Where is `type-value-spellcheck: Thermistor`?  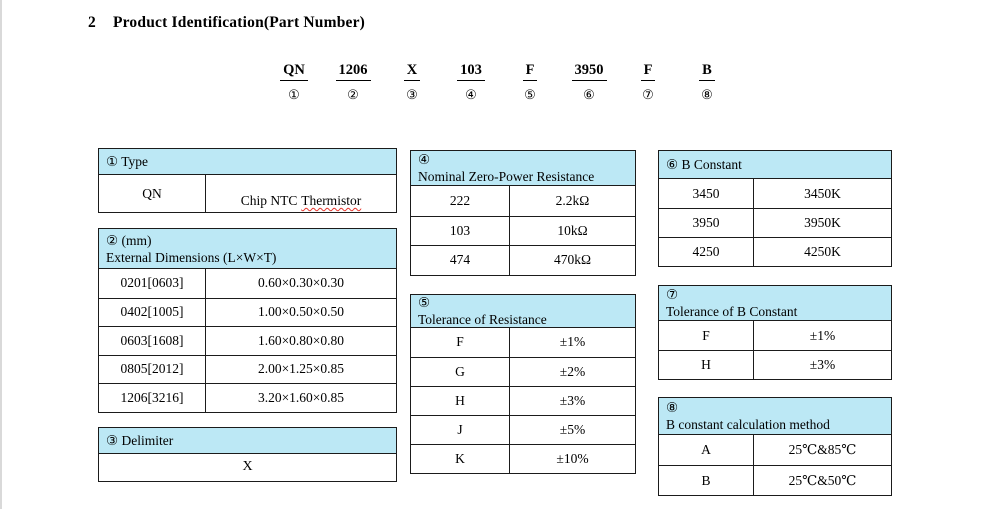
type-value-spellcheck: Thermistor is located at coordinates (331, 200).